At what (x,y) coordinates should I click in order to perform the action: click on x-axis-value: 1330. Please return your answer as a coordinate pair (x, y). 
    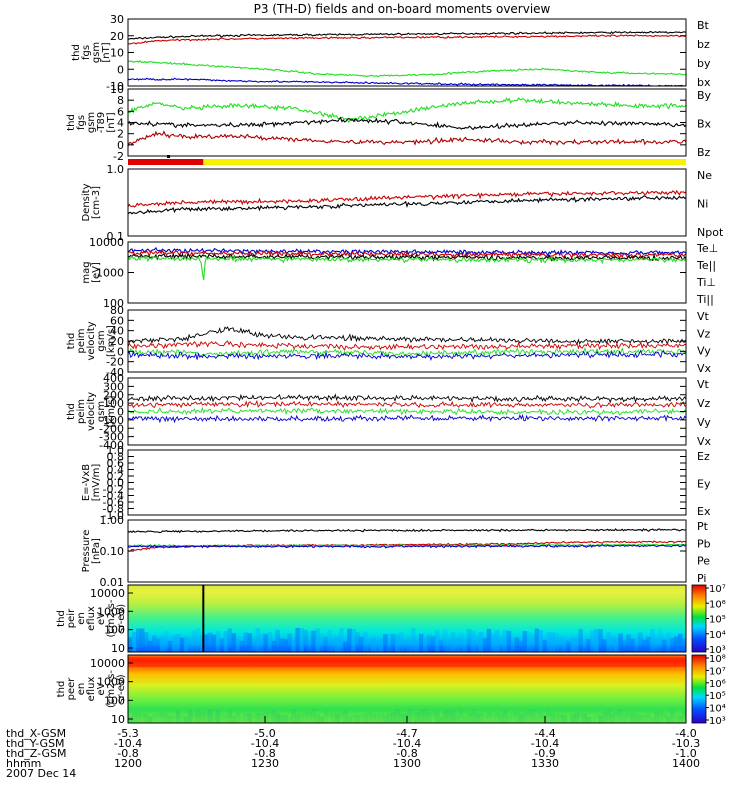
    Looking at the image, I should click on (545, 763).